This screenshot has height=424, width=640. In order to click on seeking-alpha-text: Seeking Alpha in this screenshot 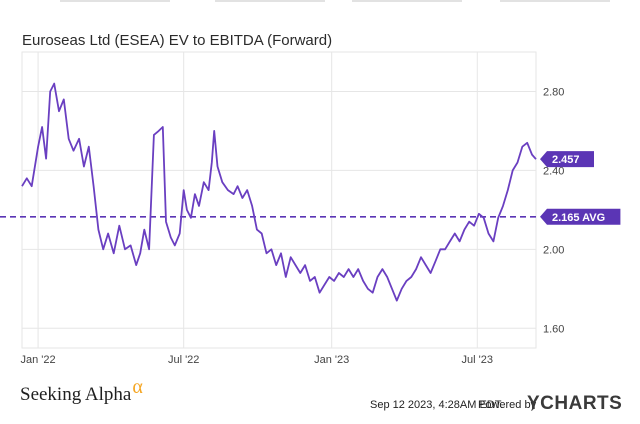, I will do `click(76, 394)`.